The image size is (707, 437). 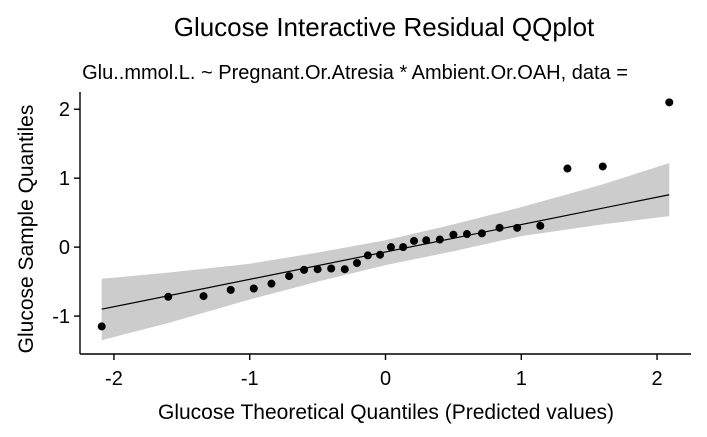 I want to click on x-tick-label: 2, so click(x=656, y=379).